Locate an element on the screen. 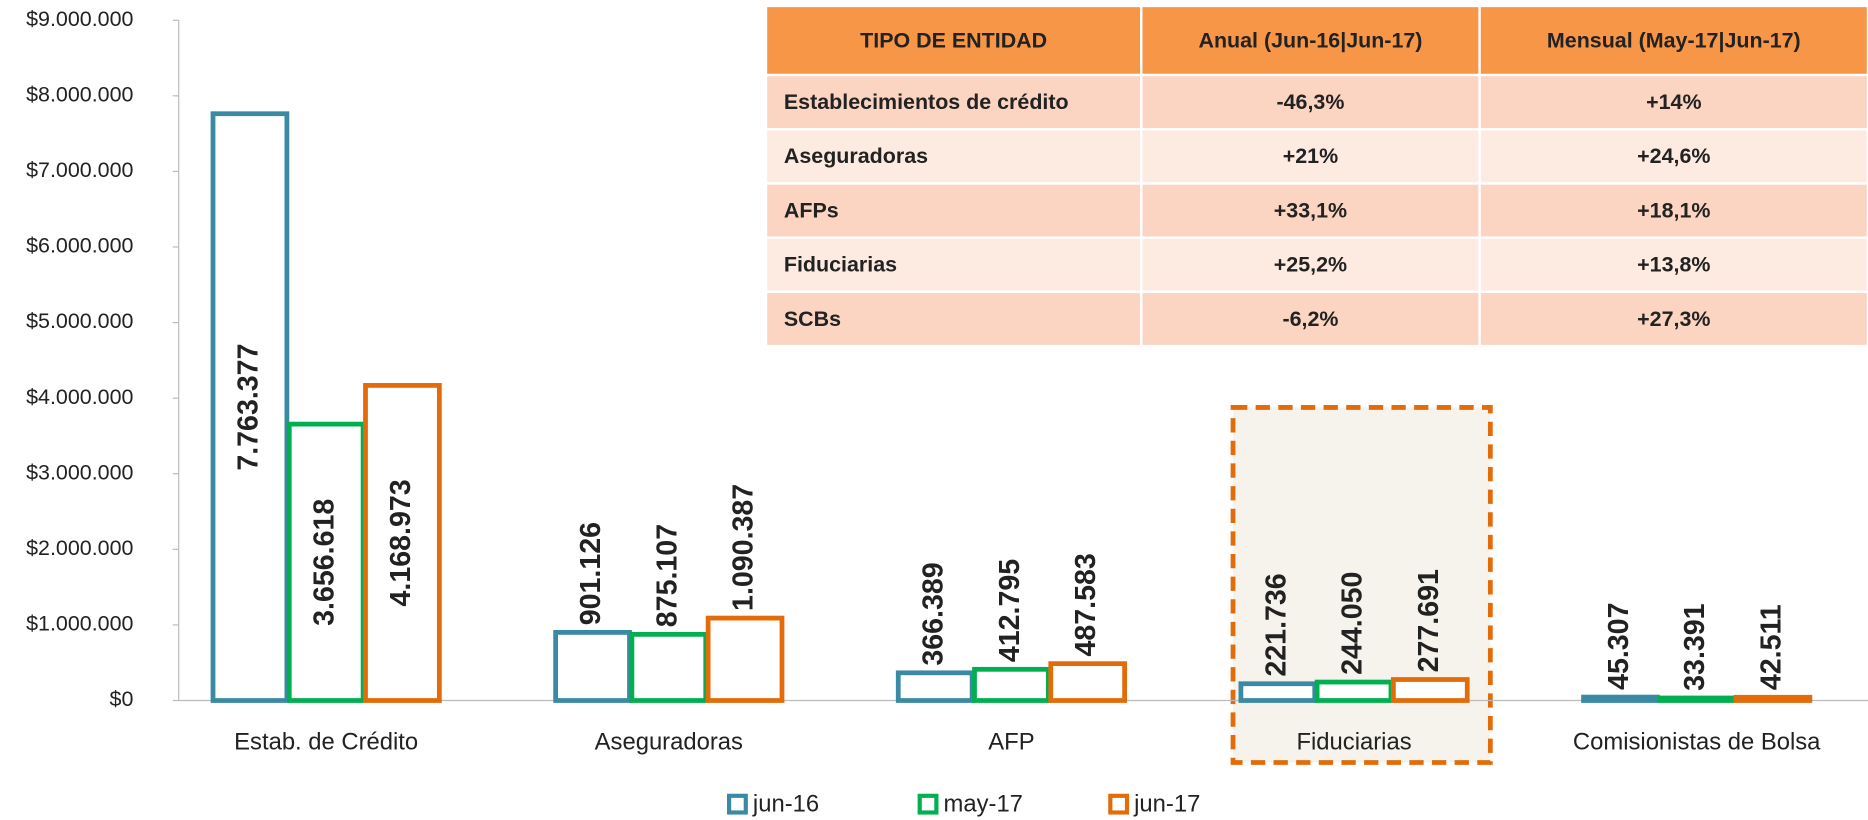  y-tick-label: $4.000.000 is located at coordinates (79, 397).